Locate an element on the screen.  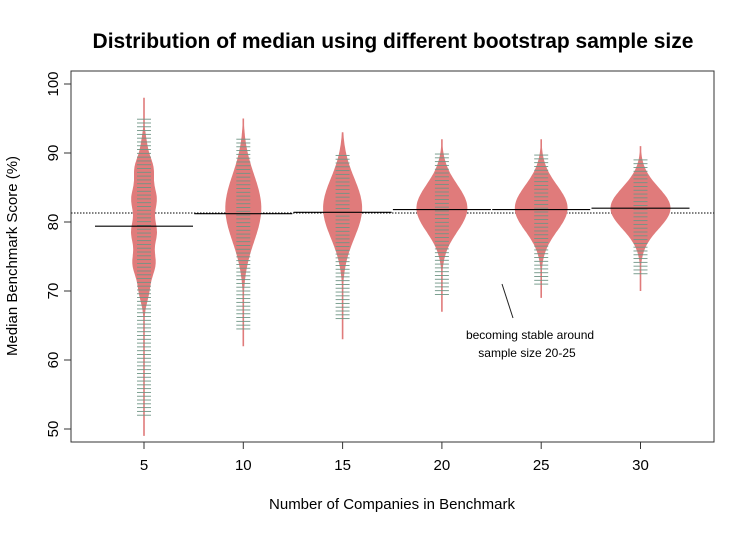
annotation-pointer is located at coordinates (507, 301).